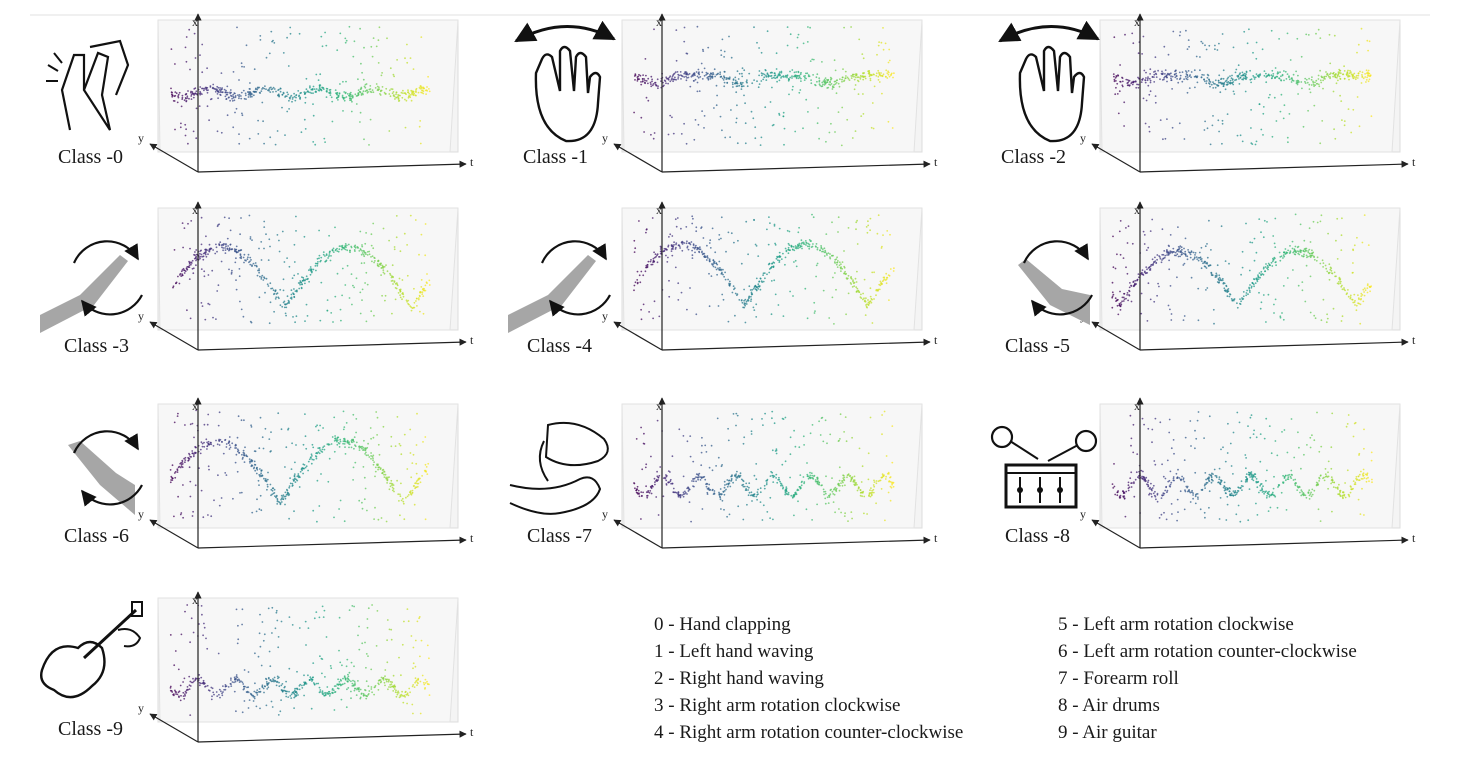 Image resolution: width=1466 pixels, height=769 pixels. I want to click on legend-item-9: 9 - Air guitar, so click(1107, 732).